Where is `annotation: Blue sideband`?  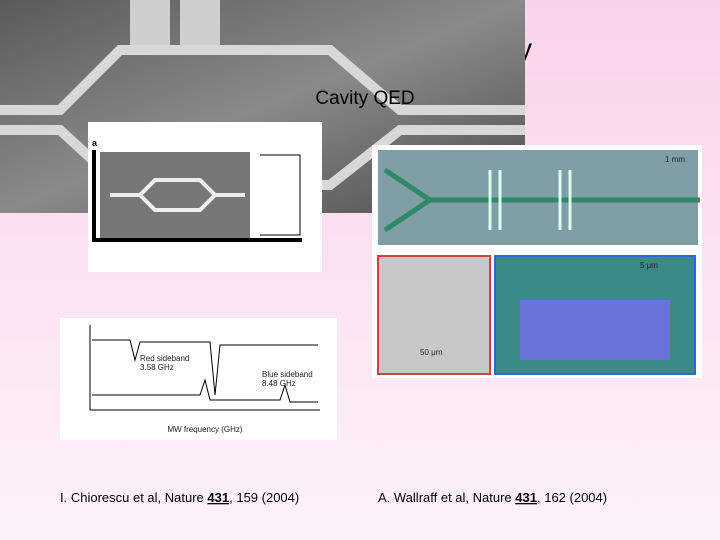
annotation: Blue sideband is located at coordinates (287, 374).